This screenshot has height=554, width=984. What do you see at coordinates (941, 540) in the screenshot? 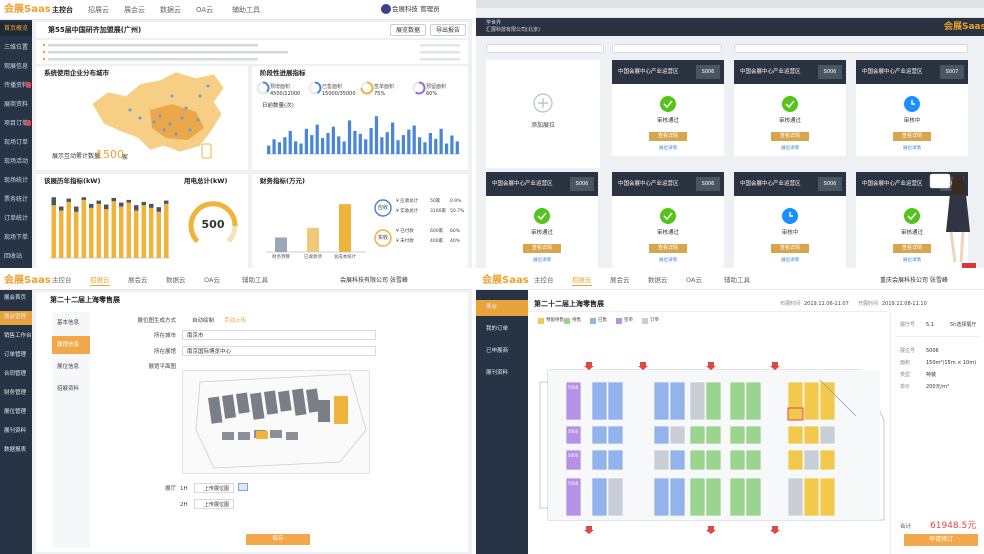
I see `order-button: 申请预订` at bounding box center [941, 540].